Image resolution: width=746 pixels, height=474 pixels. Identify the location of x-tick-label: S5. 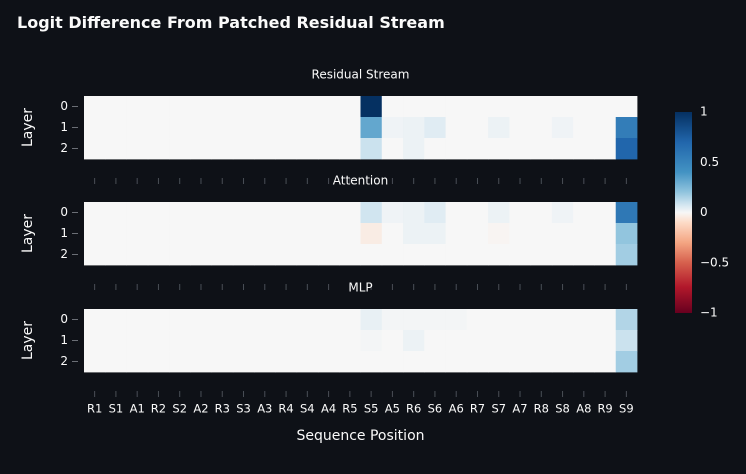
(371, 409).